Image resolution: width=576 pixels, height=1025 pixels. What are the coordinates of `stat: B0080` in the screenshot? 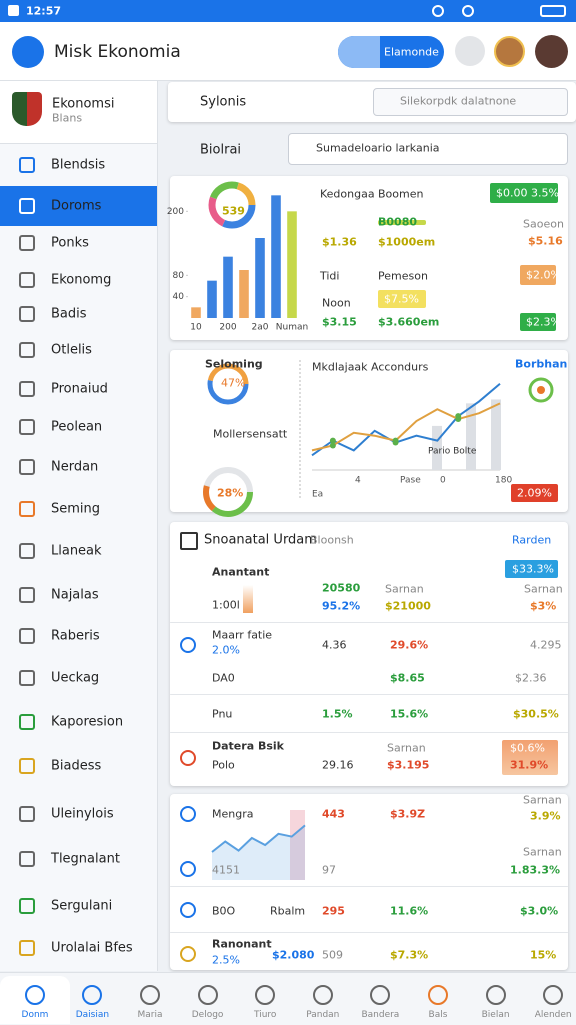 It's located at (397, 222).